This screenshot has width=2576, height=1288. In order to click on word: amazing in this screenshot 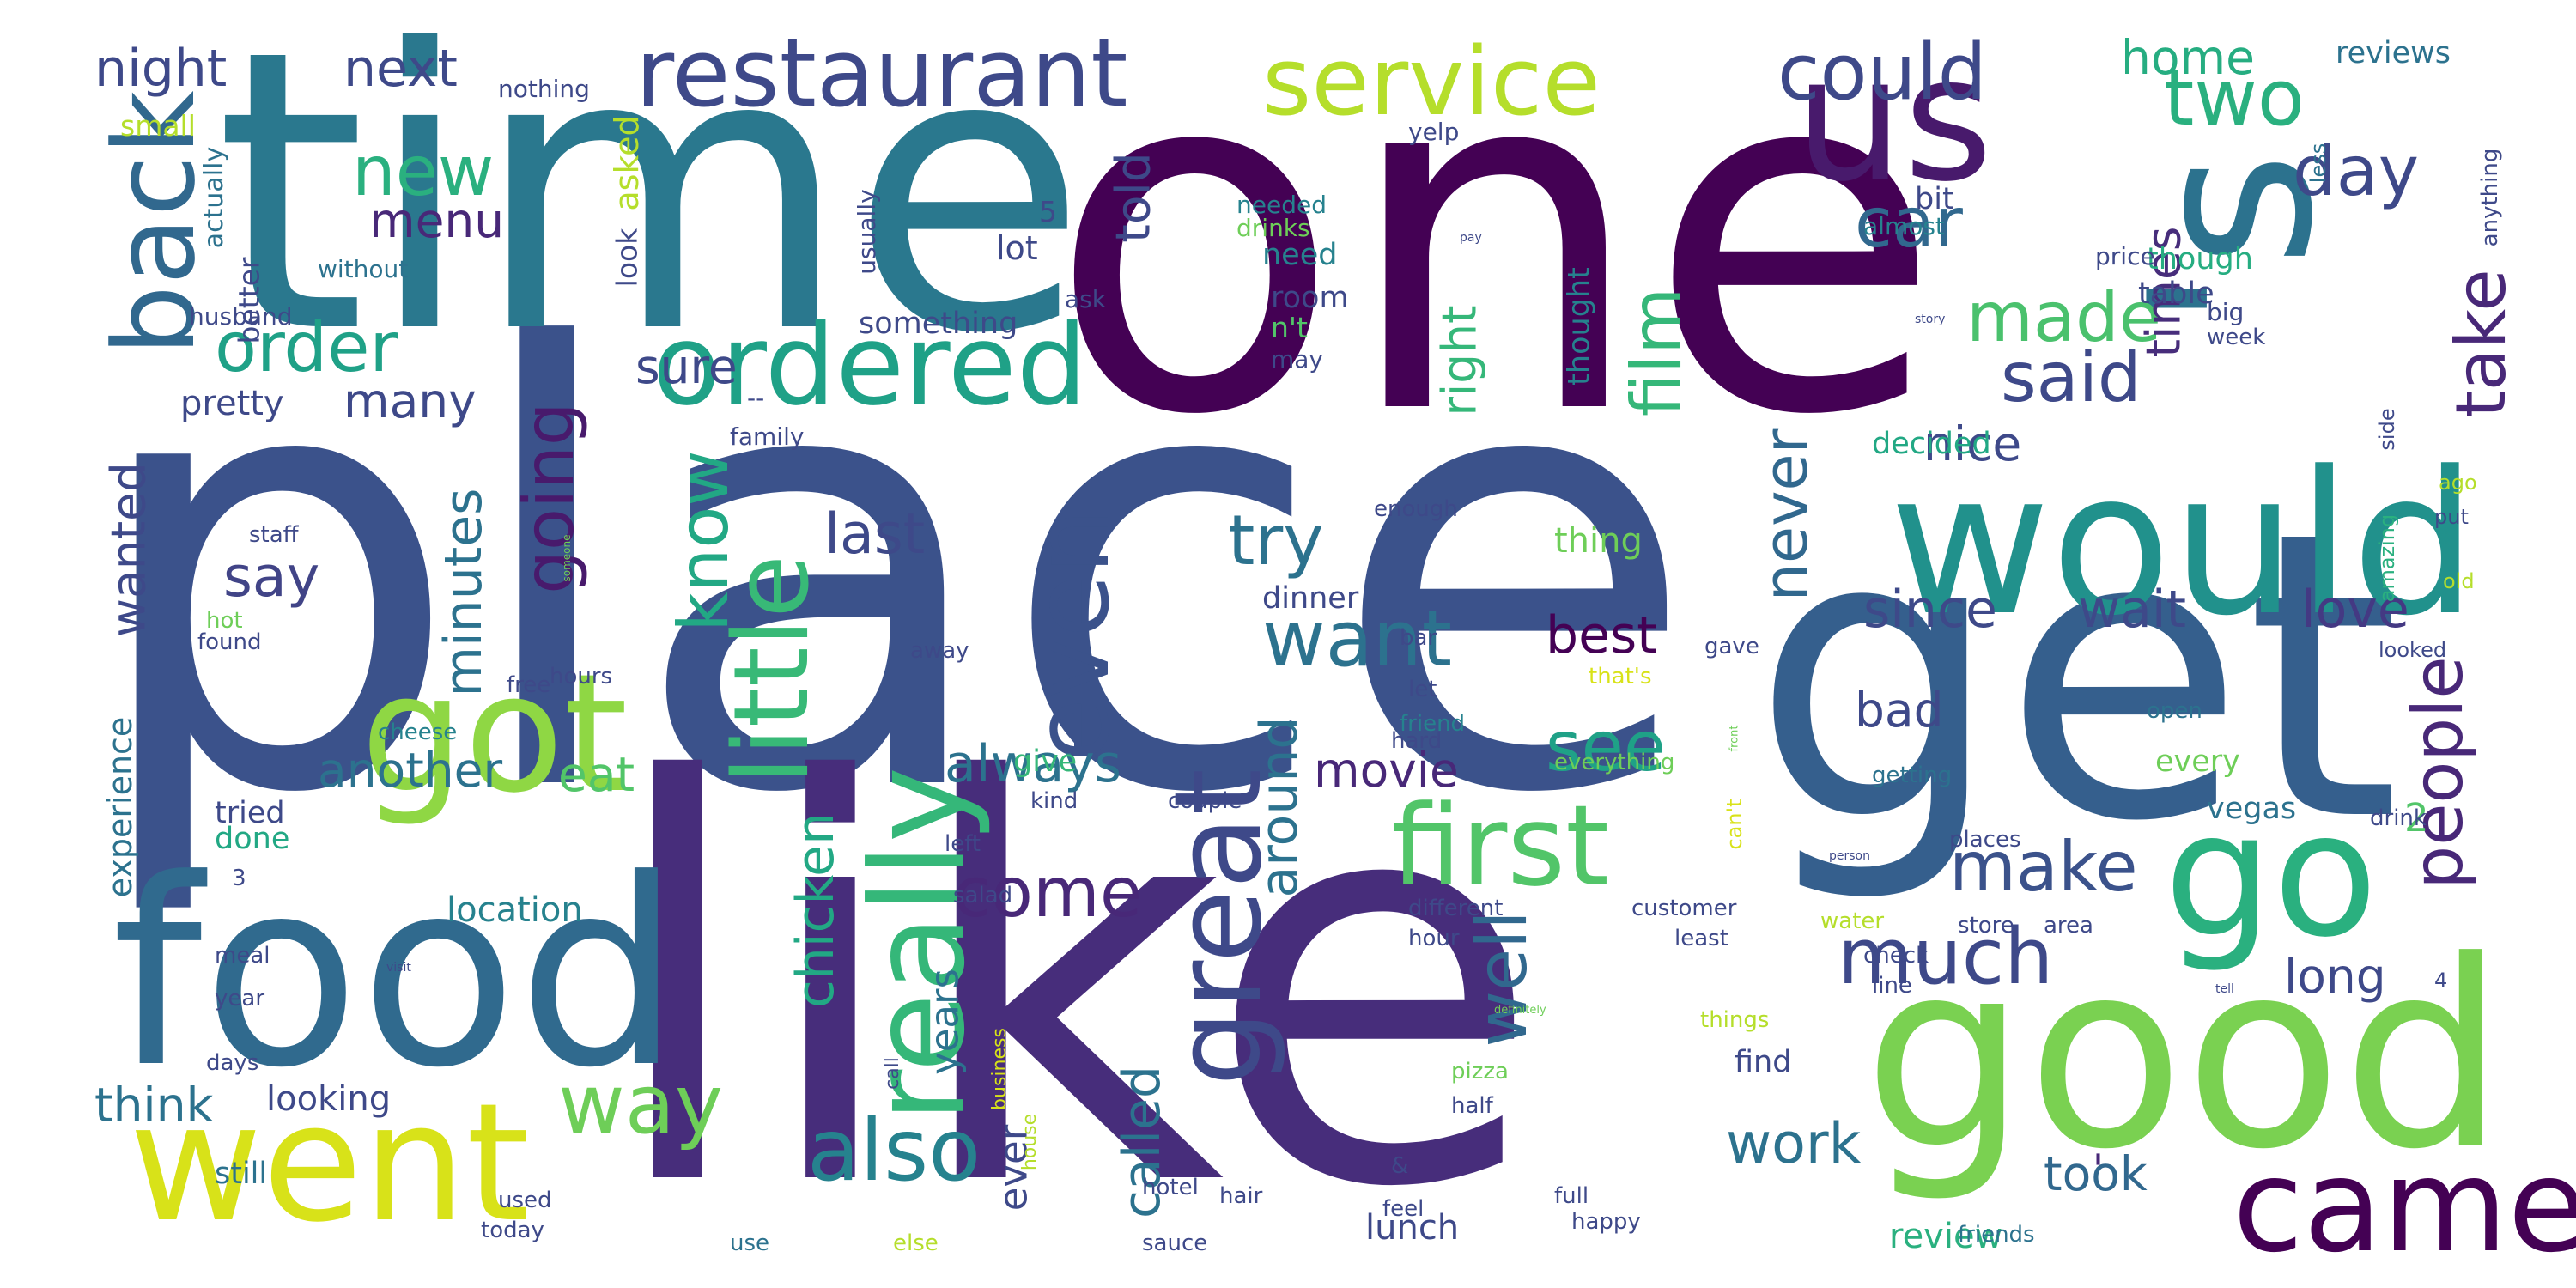, I will do `click(2387, 558)`.